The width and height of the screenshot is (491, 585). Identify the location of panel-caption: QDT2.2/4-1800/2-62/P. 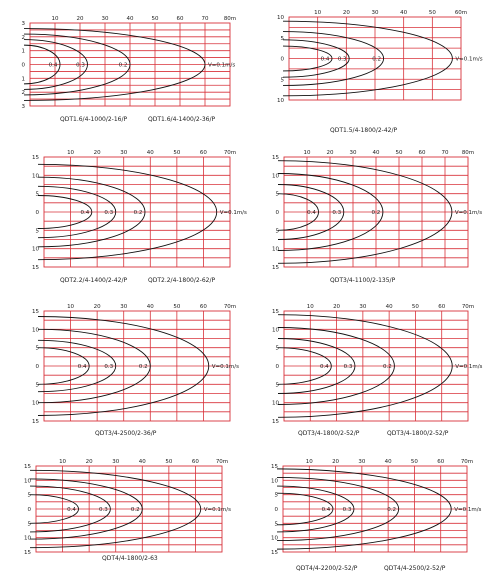
(181, 280).